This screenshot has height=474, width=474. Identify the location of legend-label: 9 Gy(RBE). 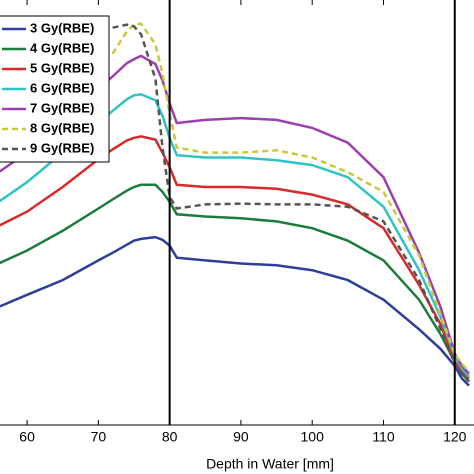
(62, 147).